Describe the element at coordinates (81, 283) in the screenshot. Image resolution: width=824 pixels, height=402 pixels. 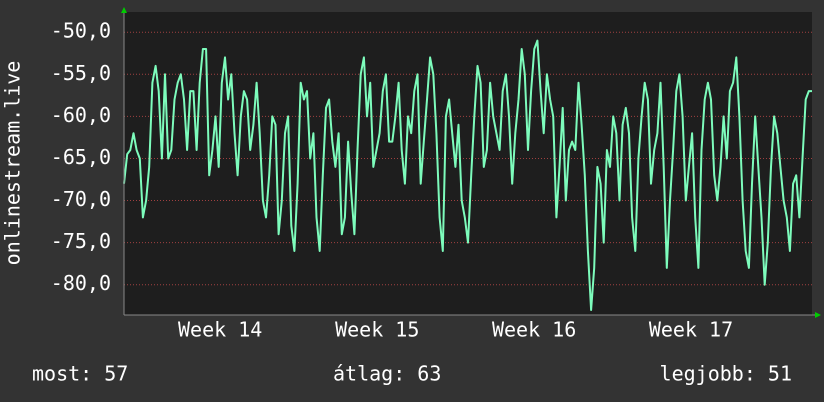
I see `y-tick-label: -80,0` at that location.